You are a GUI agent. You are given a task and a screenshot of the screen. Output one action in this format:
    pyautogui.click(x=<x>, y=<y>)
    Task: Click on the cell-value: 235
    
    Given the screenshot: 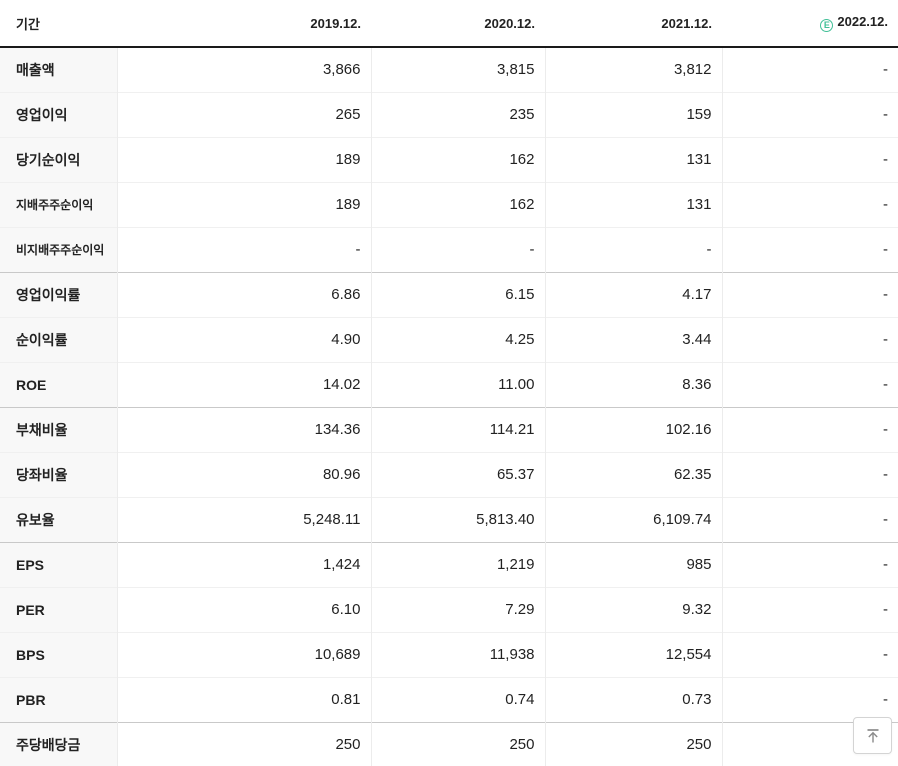 What is the action you would take?
    pyautogui.click(x=457, y=114)
    